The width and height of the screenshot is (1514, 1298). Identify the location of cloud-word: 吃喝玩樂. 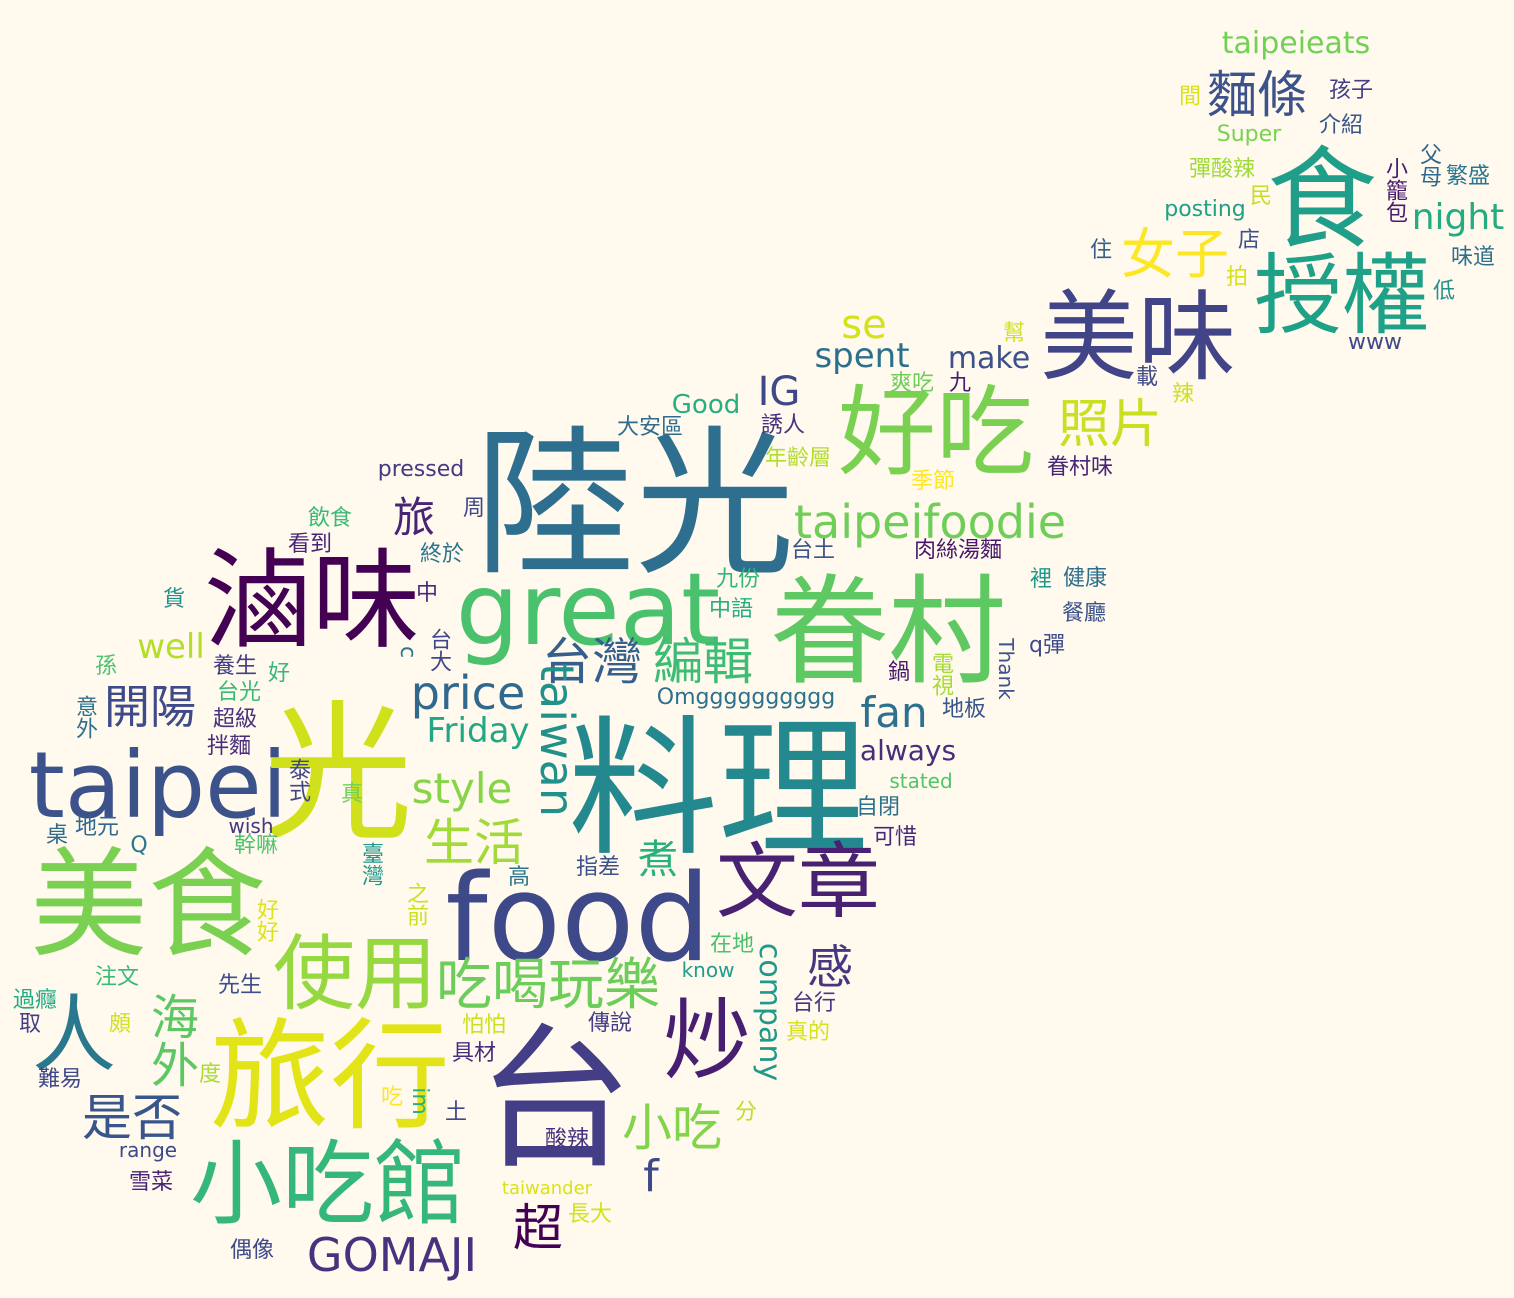
(548, 985).